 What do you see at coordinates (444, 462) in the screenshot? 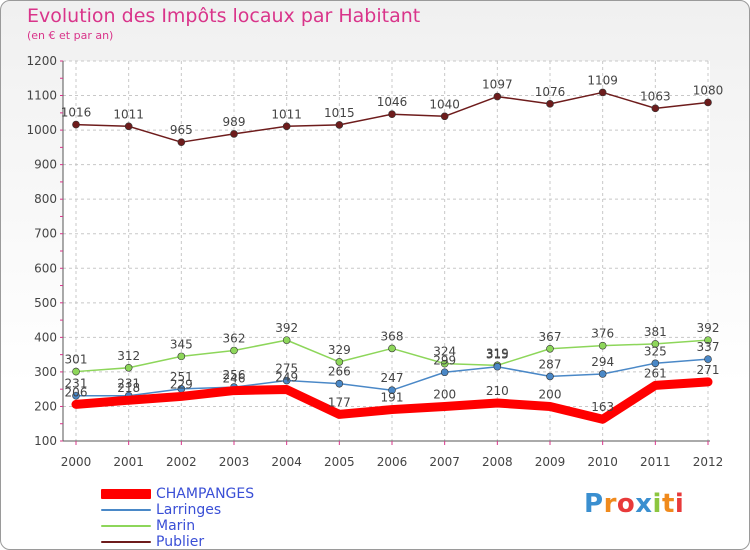
I see `x-tick-label: 2007` at bounding box center [444, 462].